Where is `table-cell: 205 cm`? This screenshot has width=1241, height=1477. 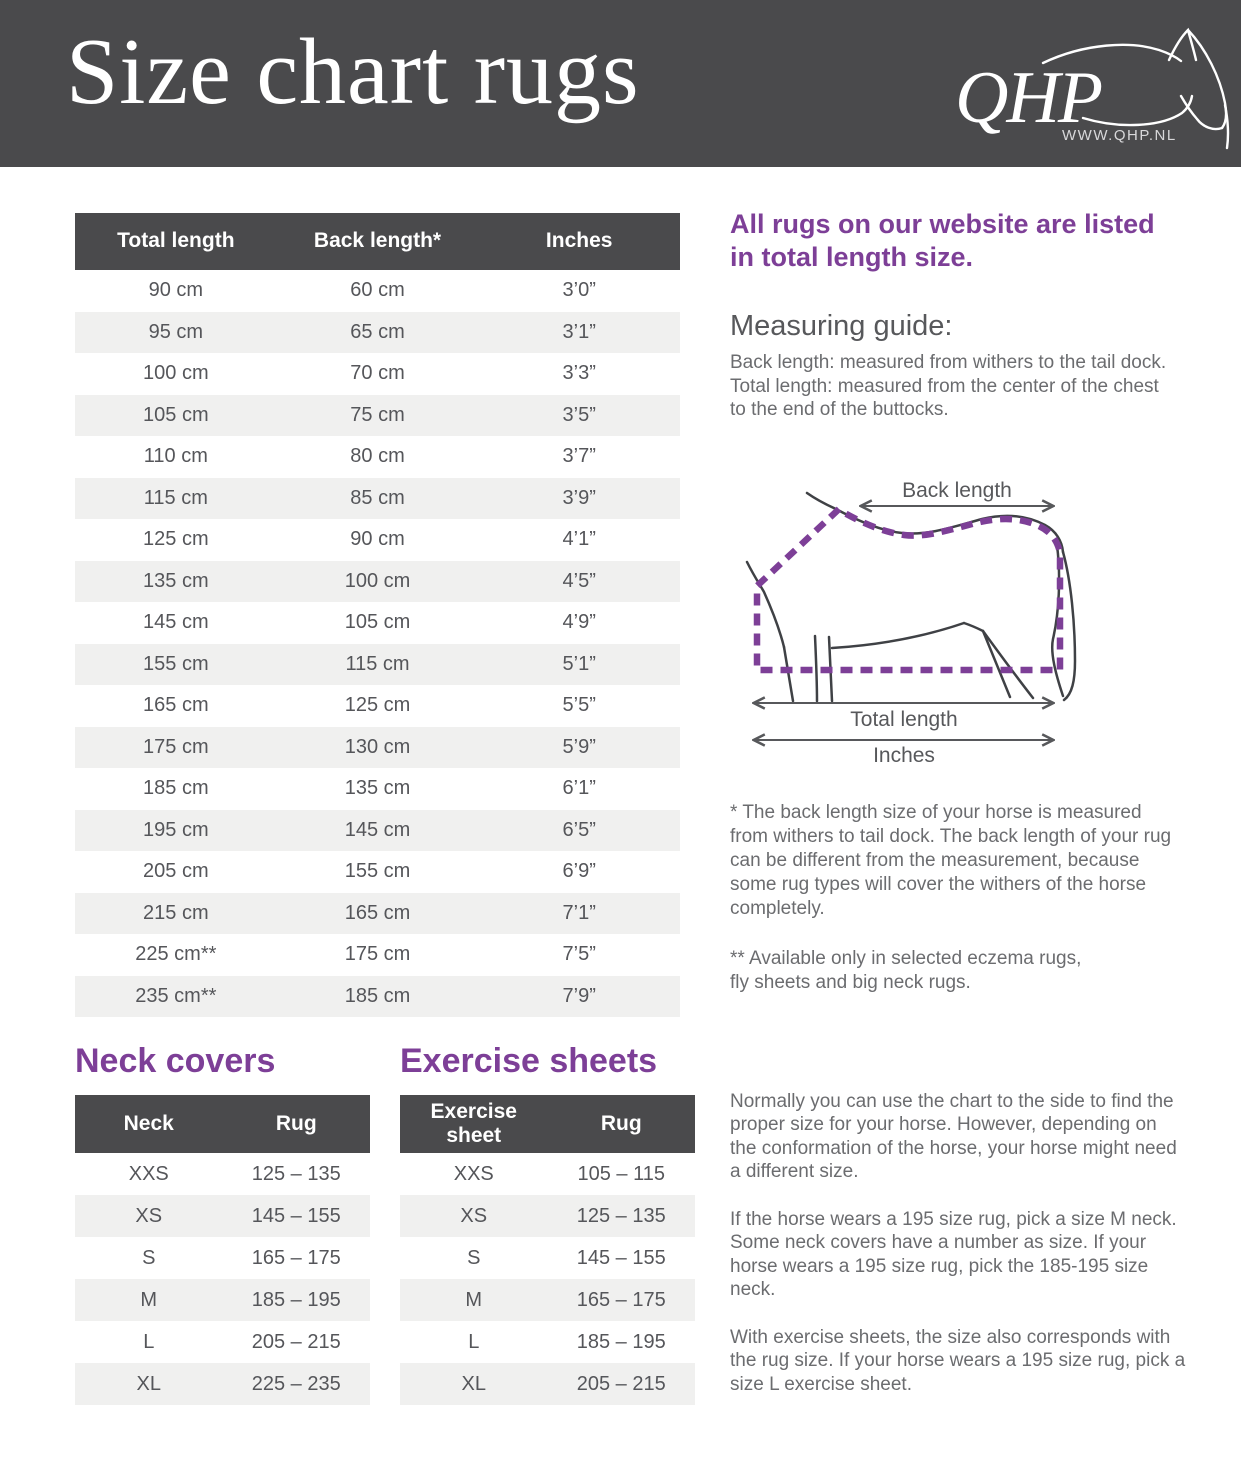
table-cell: 205 cm is located at coordinates (176, 871).